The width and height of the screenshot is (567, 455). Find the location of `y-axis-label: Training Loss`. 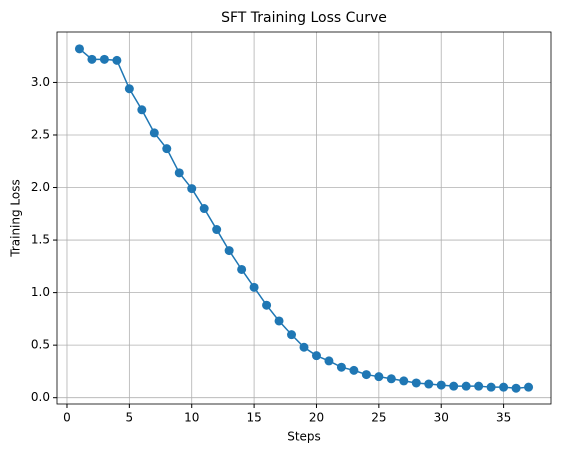

y-axis-label: Training Loss is located at coordinates (16, 218).